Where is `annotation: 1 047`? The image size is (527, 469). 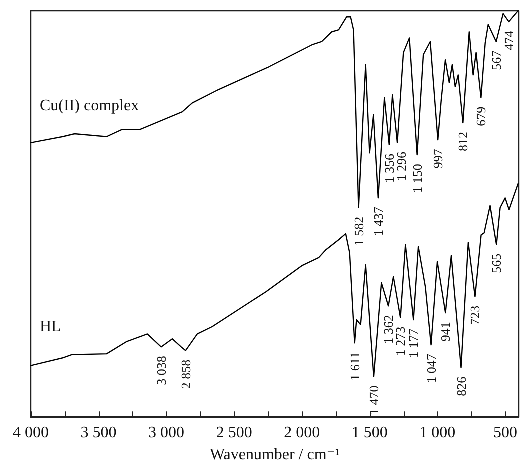 annotation: 1 047 is located at coordinates (431, 369).